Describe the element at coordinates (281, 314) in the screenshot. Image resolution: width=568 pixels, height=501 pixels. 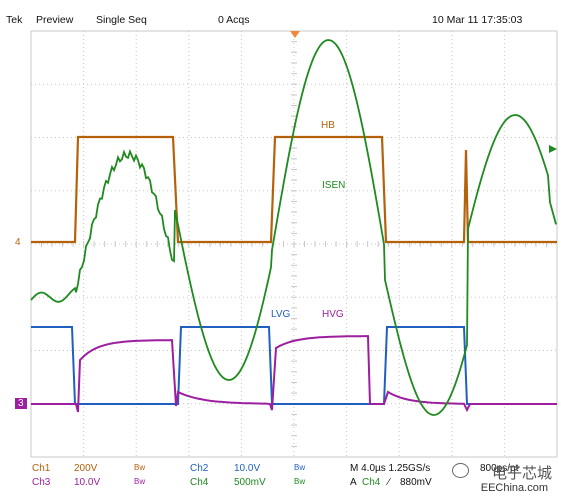
I see `lvg-label: LVG` at that location.